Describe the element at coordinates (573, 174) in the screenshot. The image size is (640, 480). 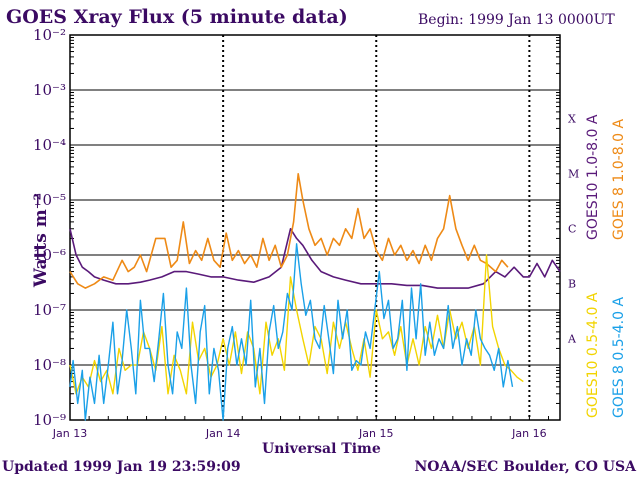
I see `flare-class-label: M` at that location.